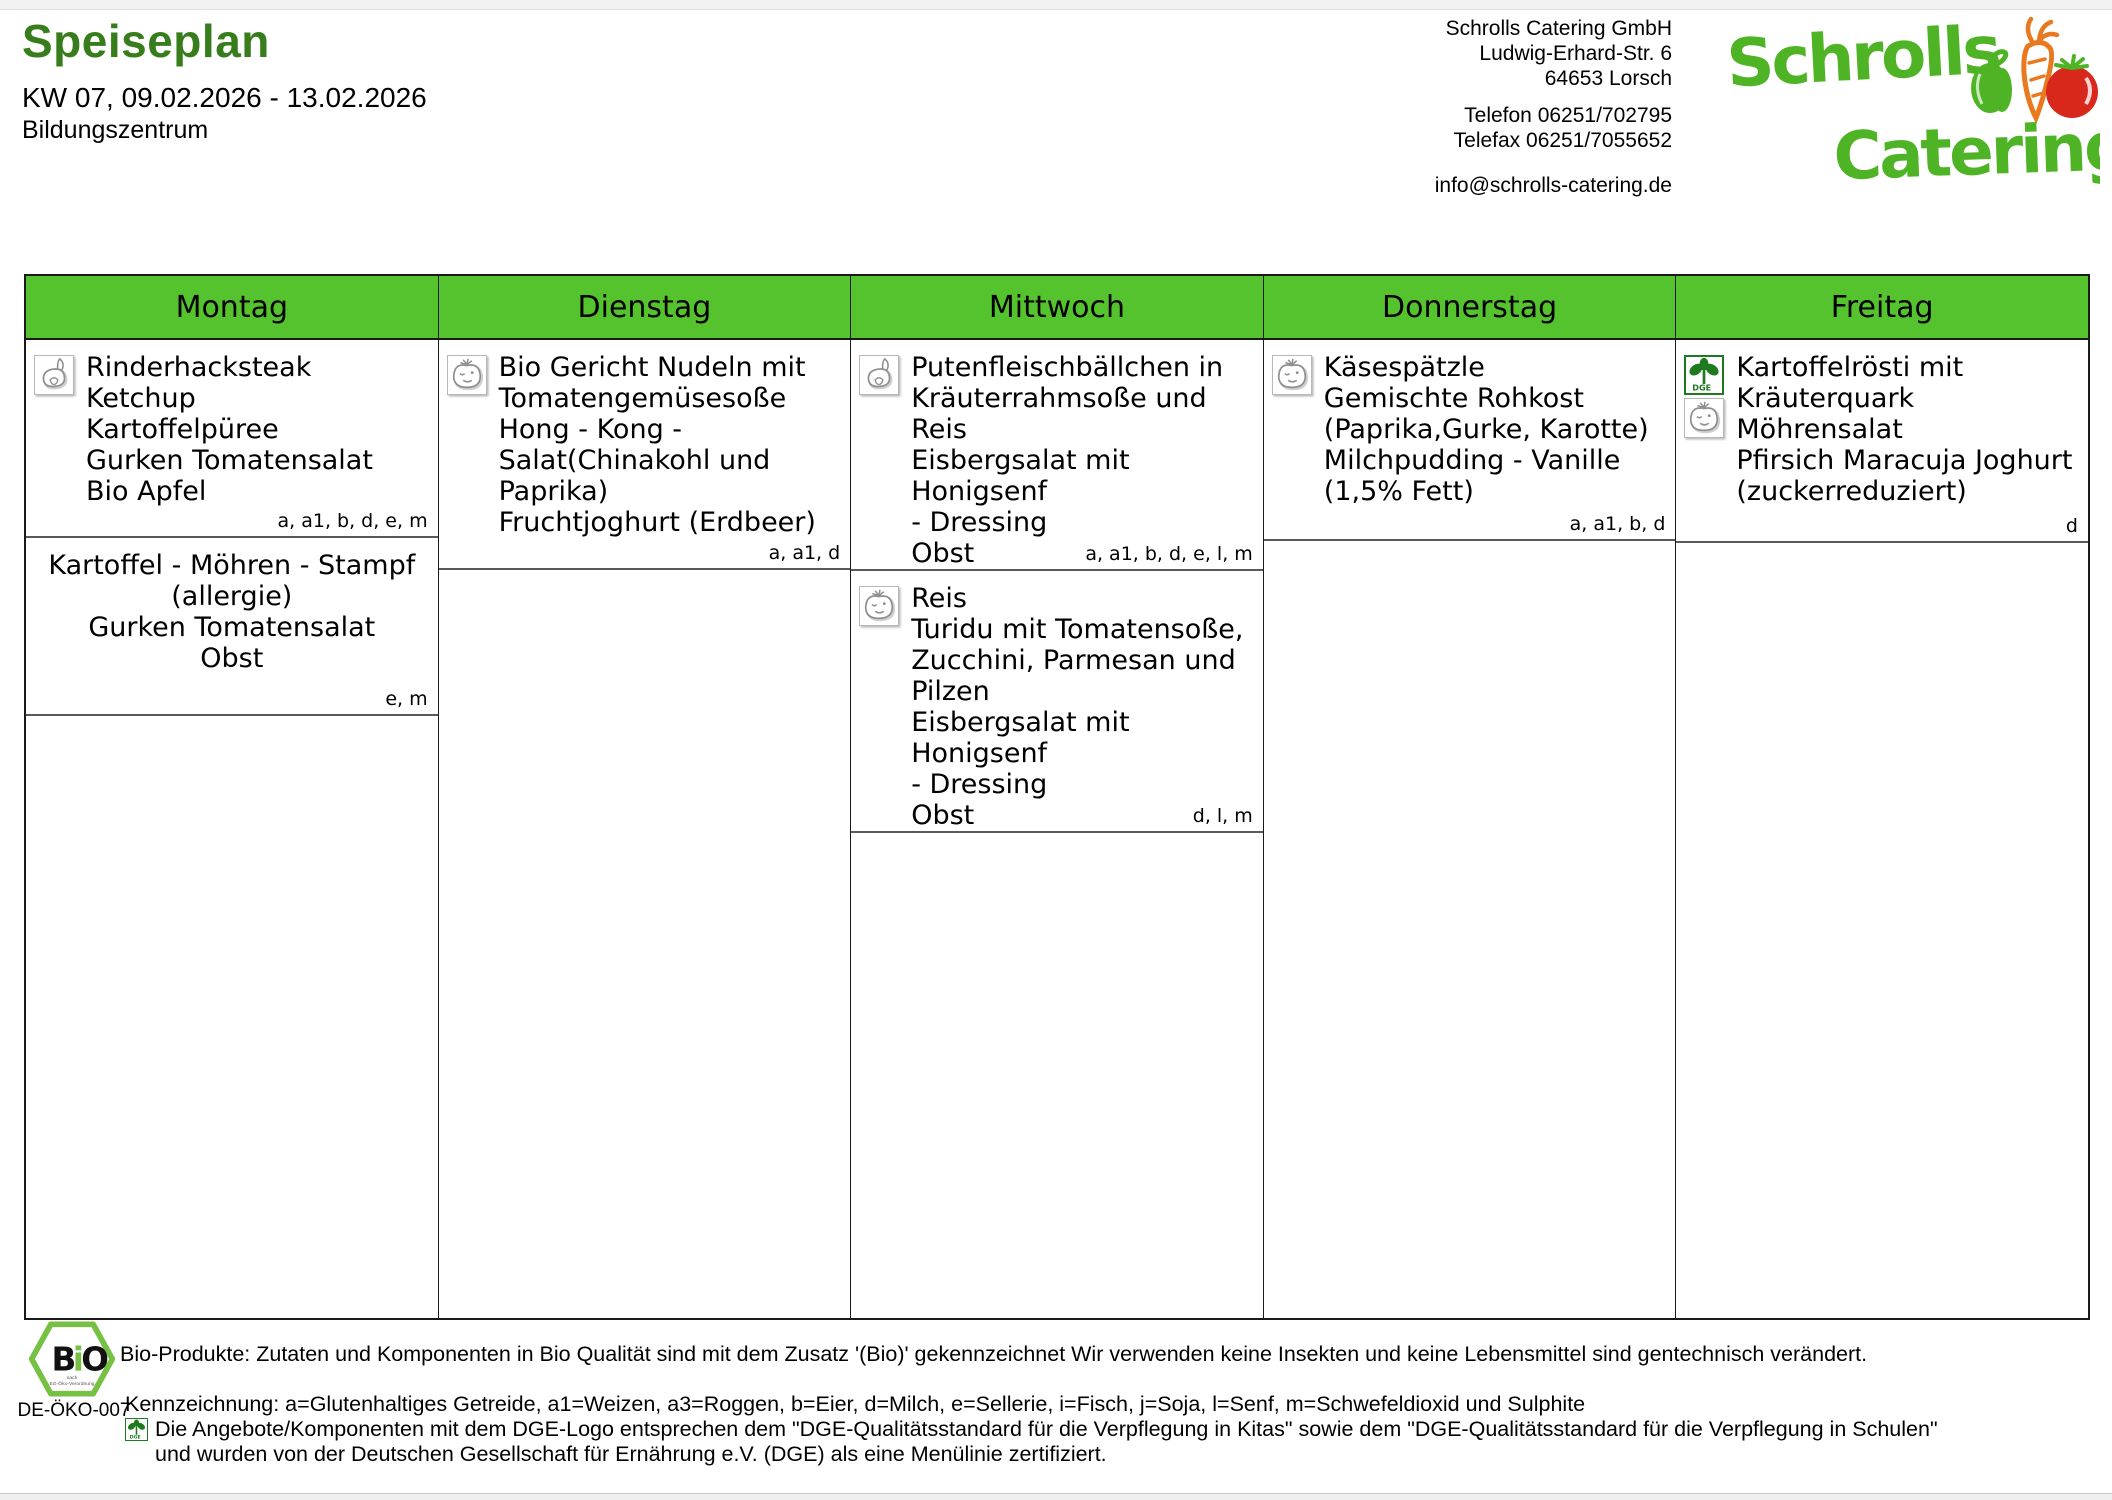 The width and height of the screenshot is (2112, 1500). I want to click on dge-mini-icon-slot: DGE, so click(136, 1429).